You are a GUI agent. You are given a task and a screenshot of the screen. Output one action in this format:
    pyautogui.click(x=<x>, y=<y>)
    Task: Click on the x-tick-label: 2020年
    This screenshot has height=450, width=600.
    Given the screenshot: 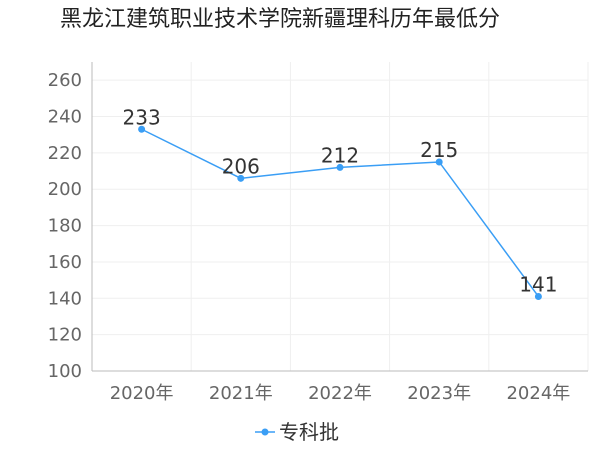 What is the action you would take?
    pyautogui.click(x=142, y=393)
    